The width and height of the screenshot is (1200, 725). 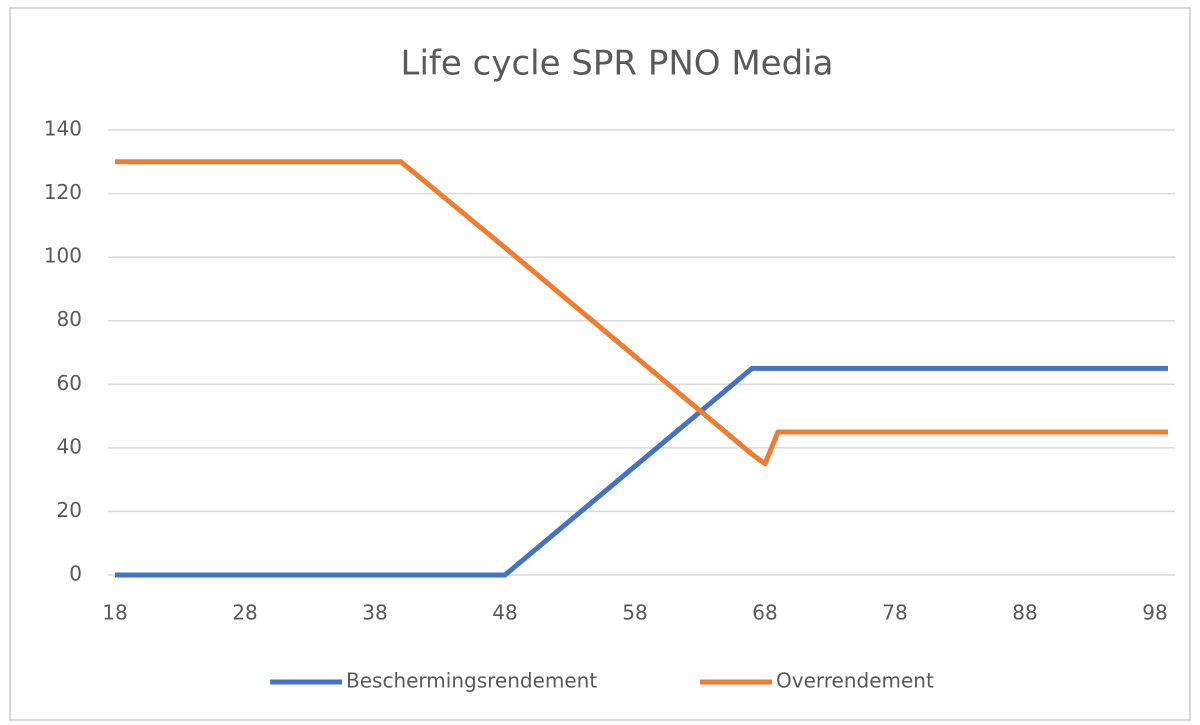 I want to click on chart-title: Life cycle SPR PNO Media, so click(x=617, y=64).